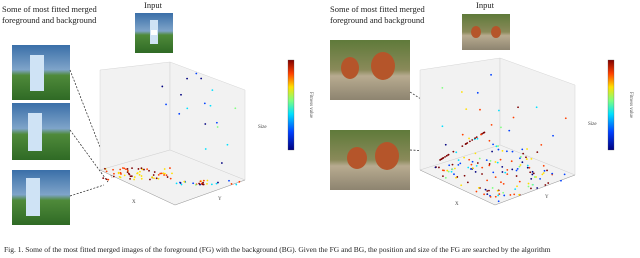 The height and width of the screenshot is (258, 640). What do you see at coordinates (485, 5) in the screenshot?
I see `input-label: Input` at bounding box center [485, 5].